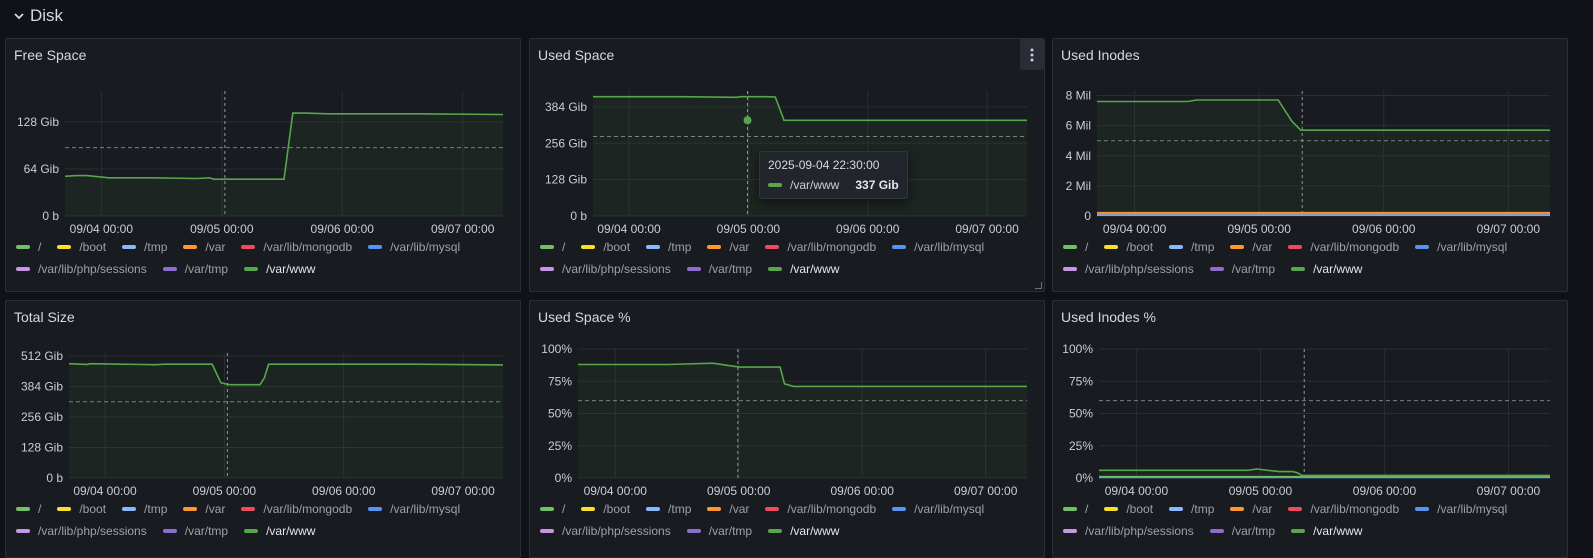  Describe the element at coordinates (1038, 285) in the screenshot. I see `resize-handle` at that location.